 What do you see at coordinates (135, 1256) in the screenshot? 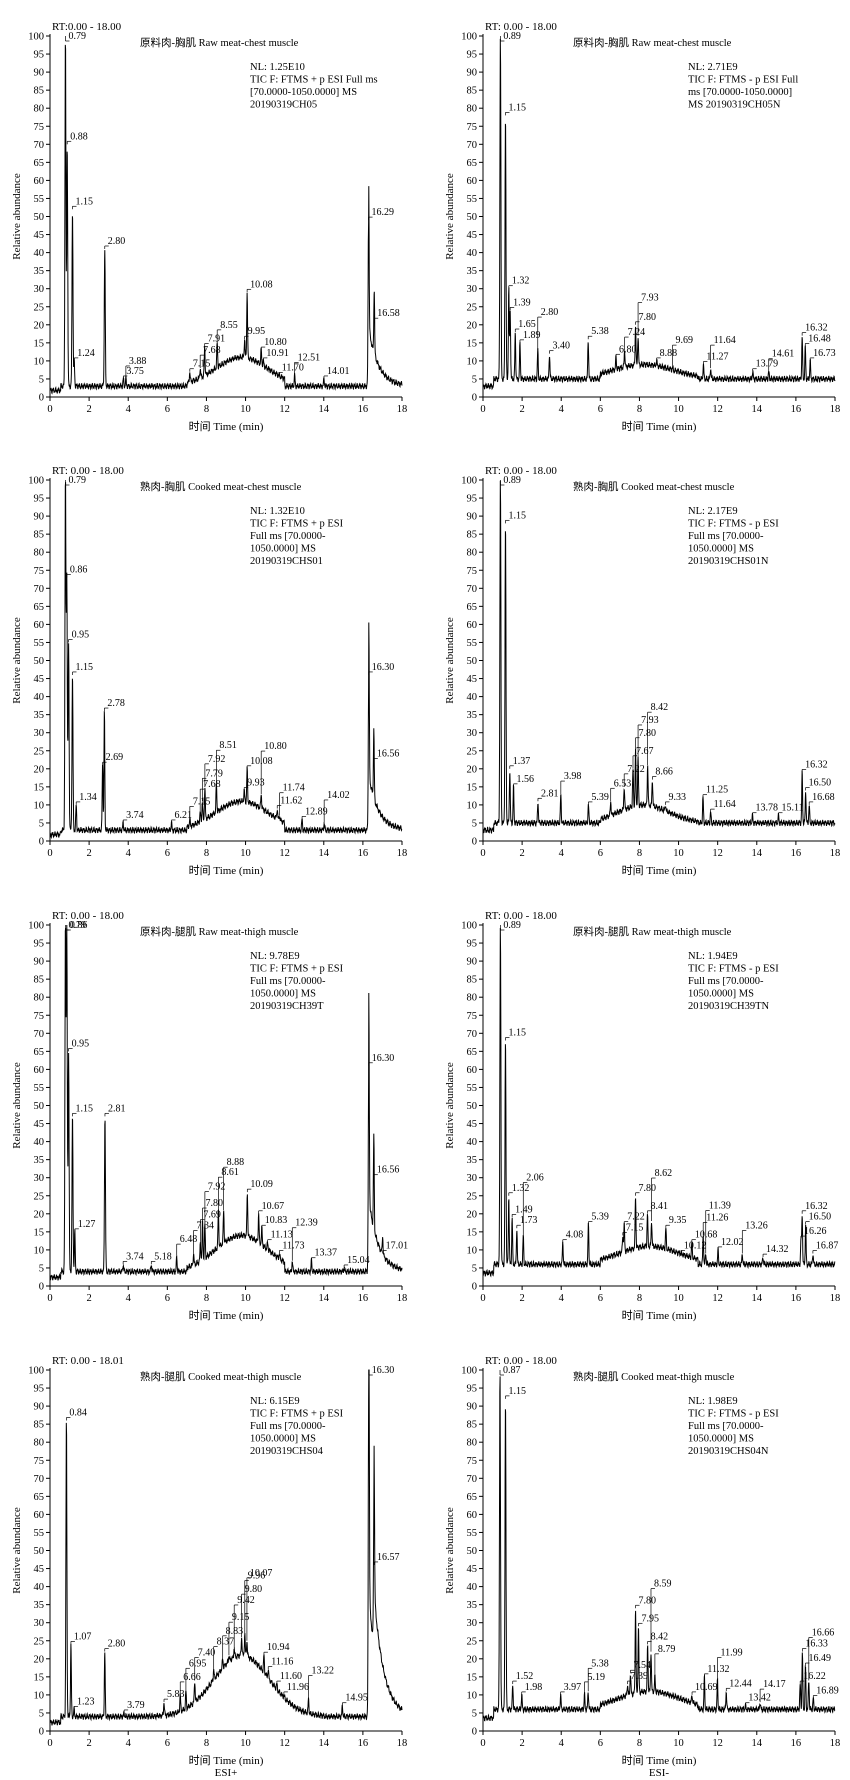
I see `peak-label: 3.74` at bounding box center [135, 1256].